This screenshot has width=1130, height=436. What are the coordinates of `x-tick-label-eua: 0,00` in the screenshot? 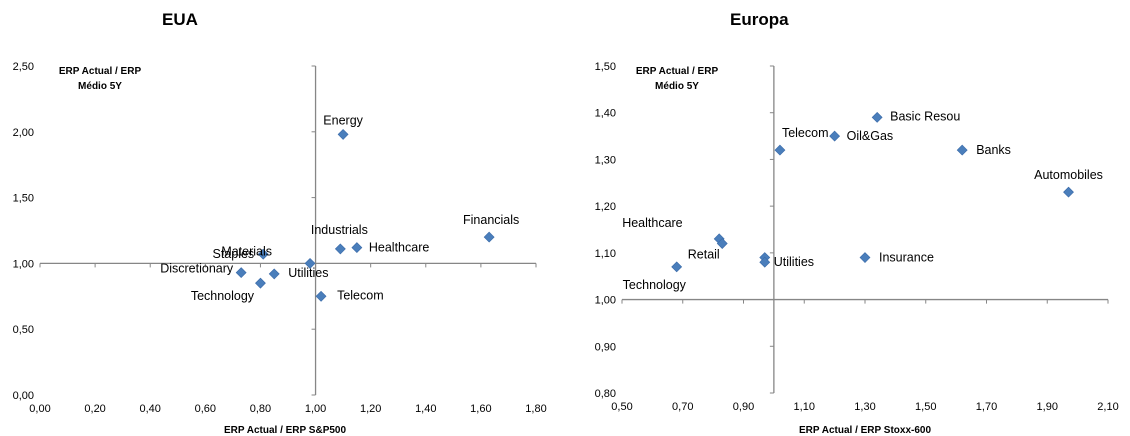 It's located at (39, 409).